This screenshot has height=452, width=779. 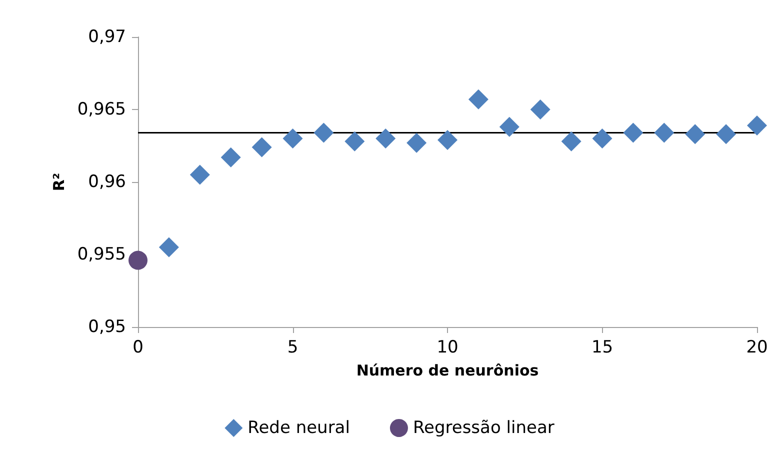 I want to click on x-tick-label: 20, so click(x=757, y=348).